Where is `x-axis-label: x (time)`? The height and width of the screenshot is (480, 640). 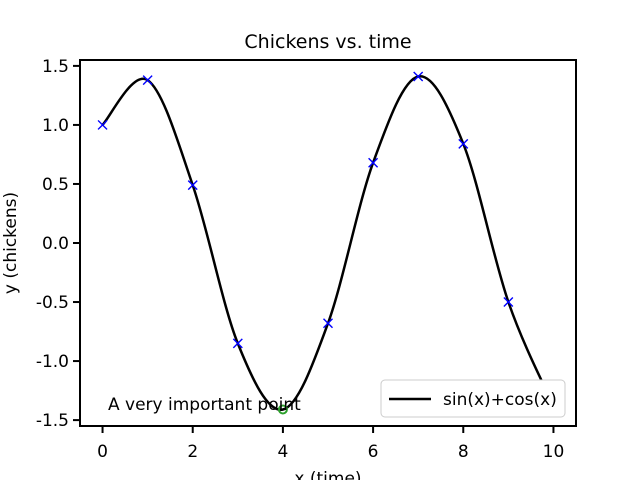 x-axis-label: x (time) is located at coordinates (327, 474).